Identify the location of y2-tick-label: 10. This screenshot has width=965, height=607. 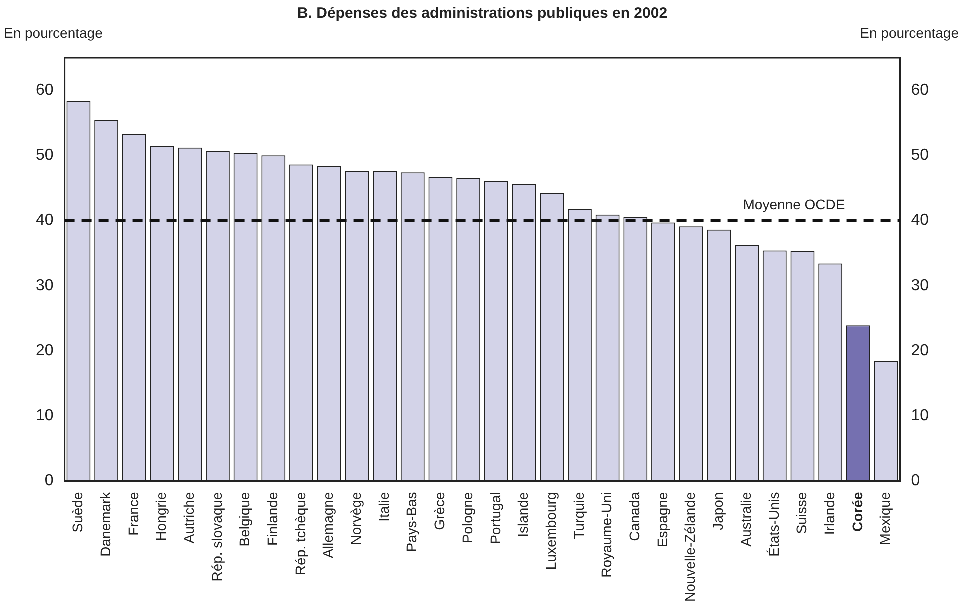
(920, 416).